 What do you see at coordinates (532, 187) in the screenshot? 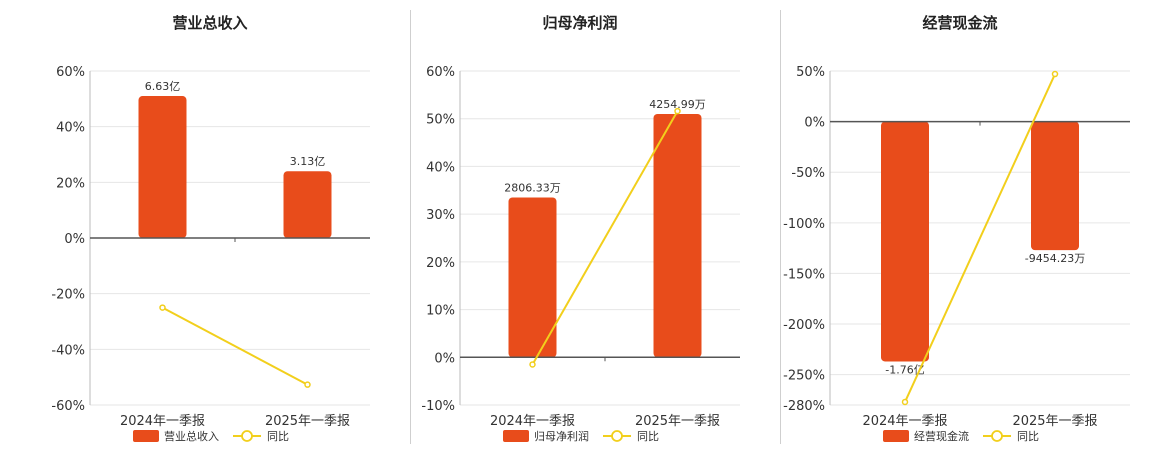
I see `bar-data-label: 2806.33万` at bounding box center [532, 187].